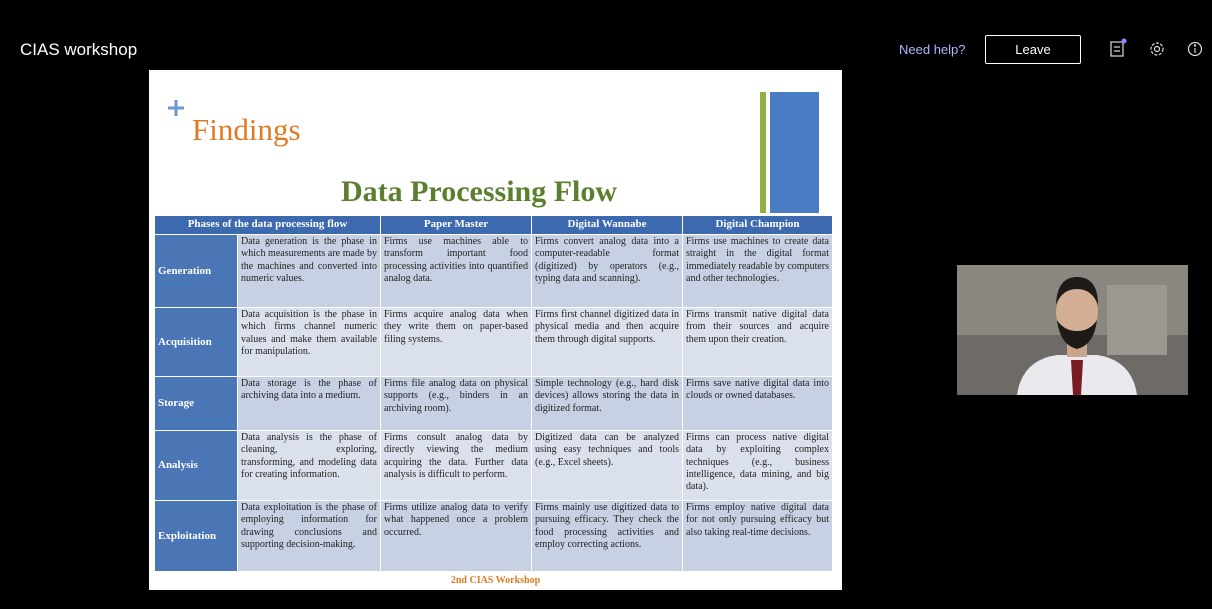  What do you see at coordinates (79, 49) in the screenshot?
I see `meeting-title: CIAS workshop` at bounding box center [79, 49].